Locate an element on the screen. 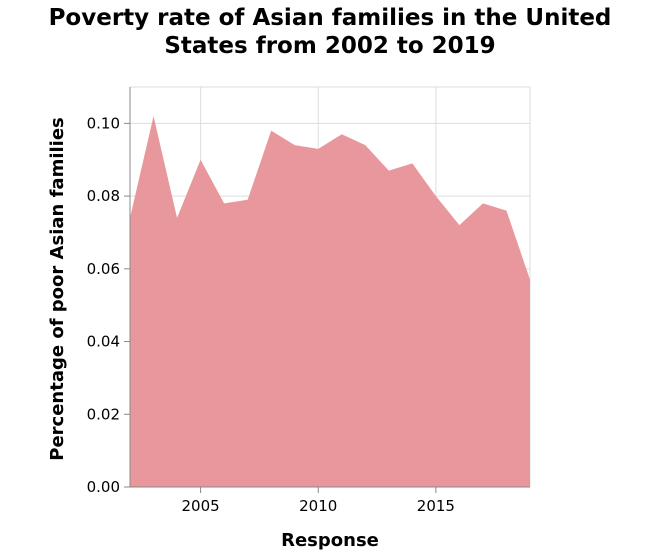 Image resolution: width=660 pixels, height=560 pixels. x-axis-title: Response is located at coordinates (330, 540).